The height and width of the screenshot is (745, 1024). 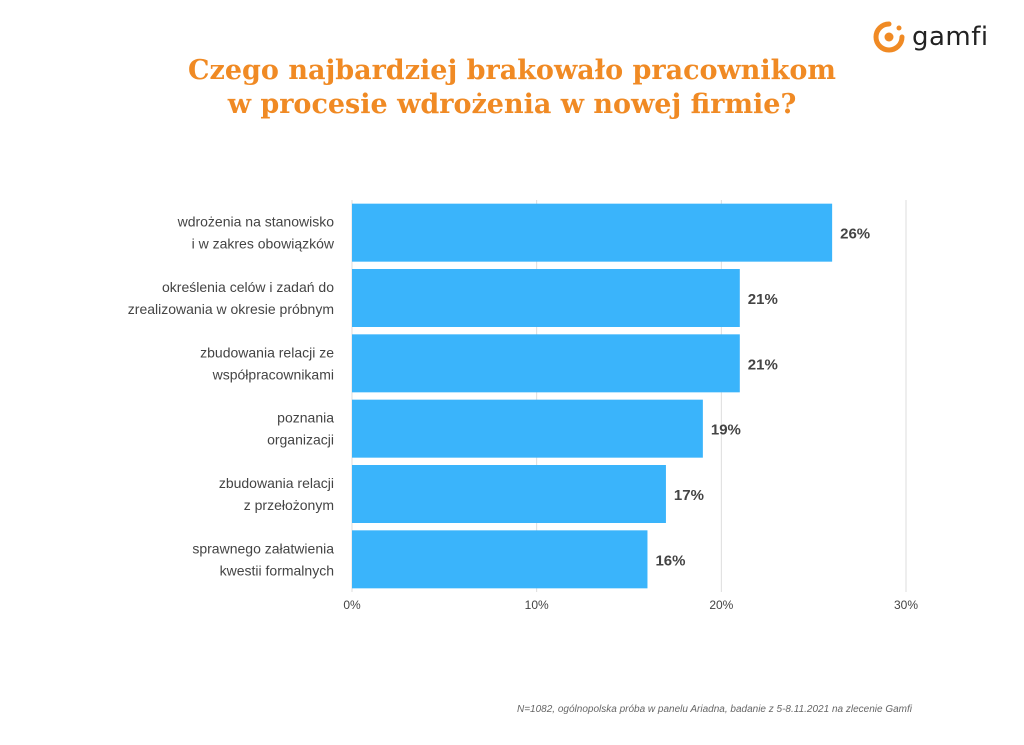 What do you see at coordinates (855, 234) in the screenshot?
I see `value-label-0: 26%` at bounding box center [855, 234].